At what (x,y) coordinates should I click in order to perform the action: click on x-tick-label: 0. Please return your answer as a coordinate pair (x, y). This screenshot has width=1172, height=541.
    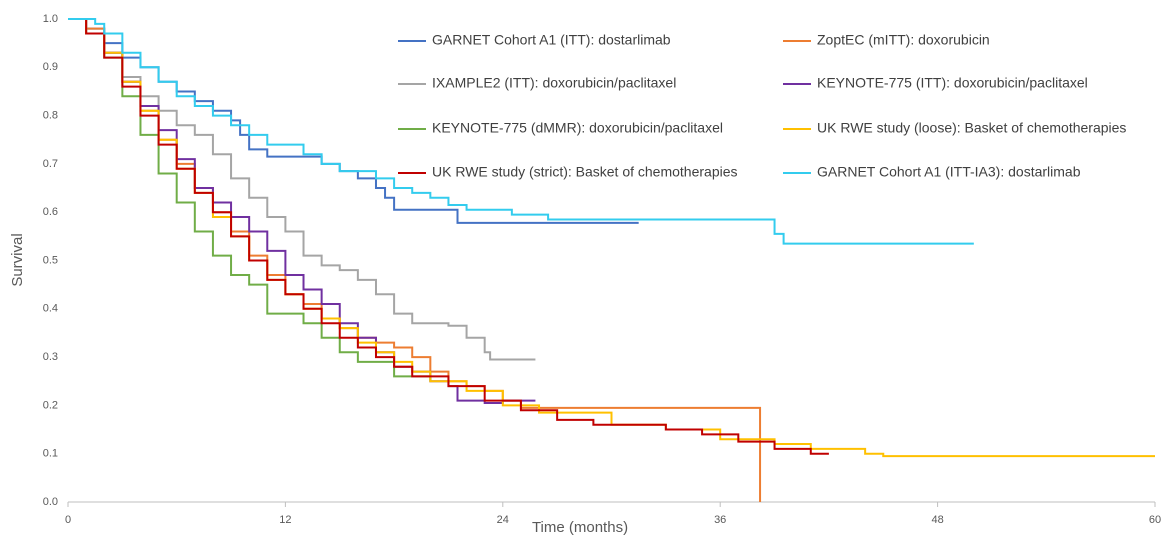
    Looking at the image, I should click on (68, 520).